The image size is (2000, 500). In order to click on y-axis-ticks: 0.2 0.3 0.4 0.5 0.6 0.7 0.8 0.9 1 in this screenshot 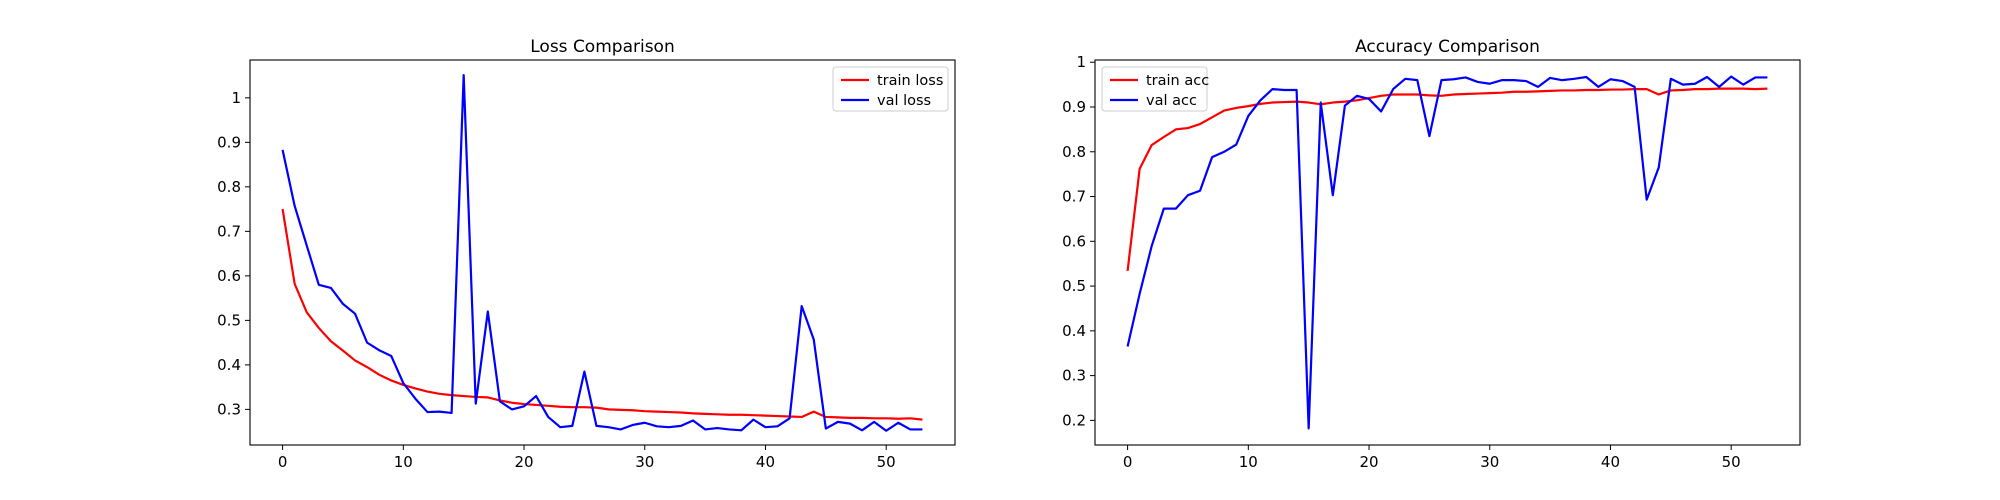, I will do `click(1078, 241)`.